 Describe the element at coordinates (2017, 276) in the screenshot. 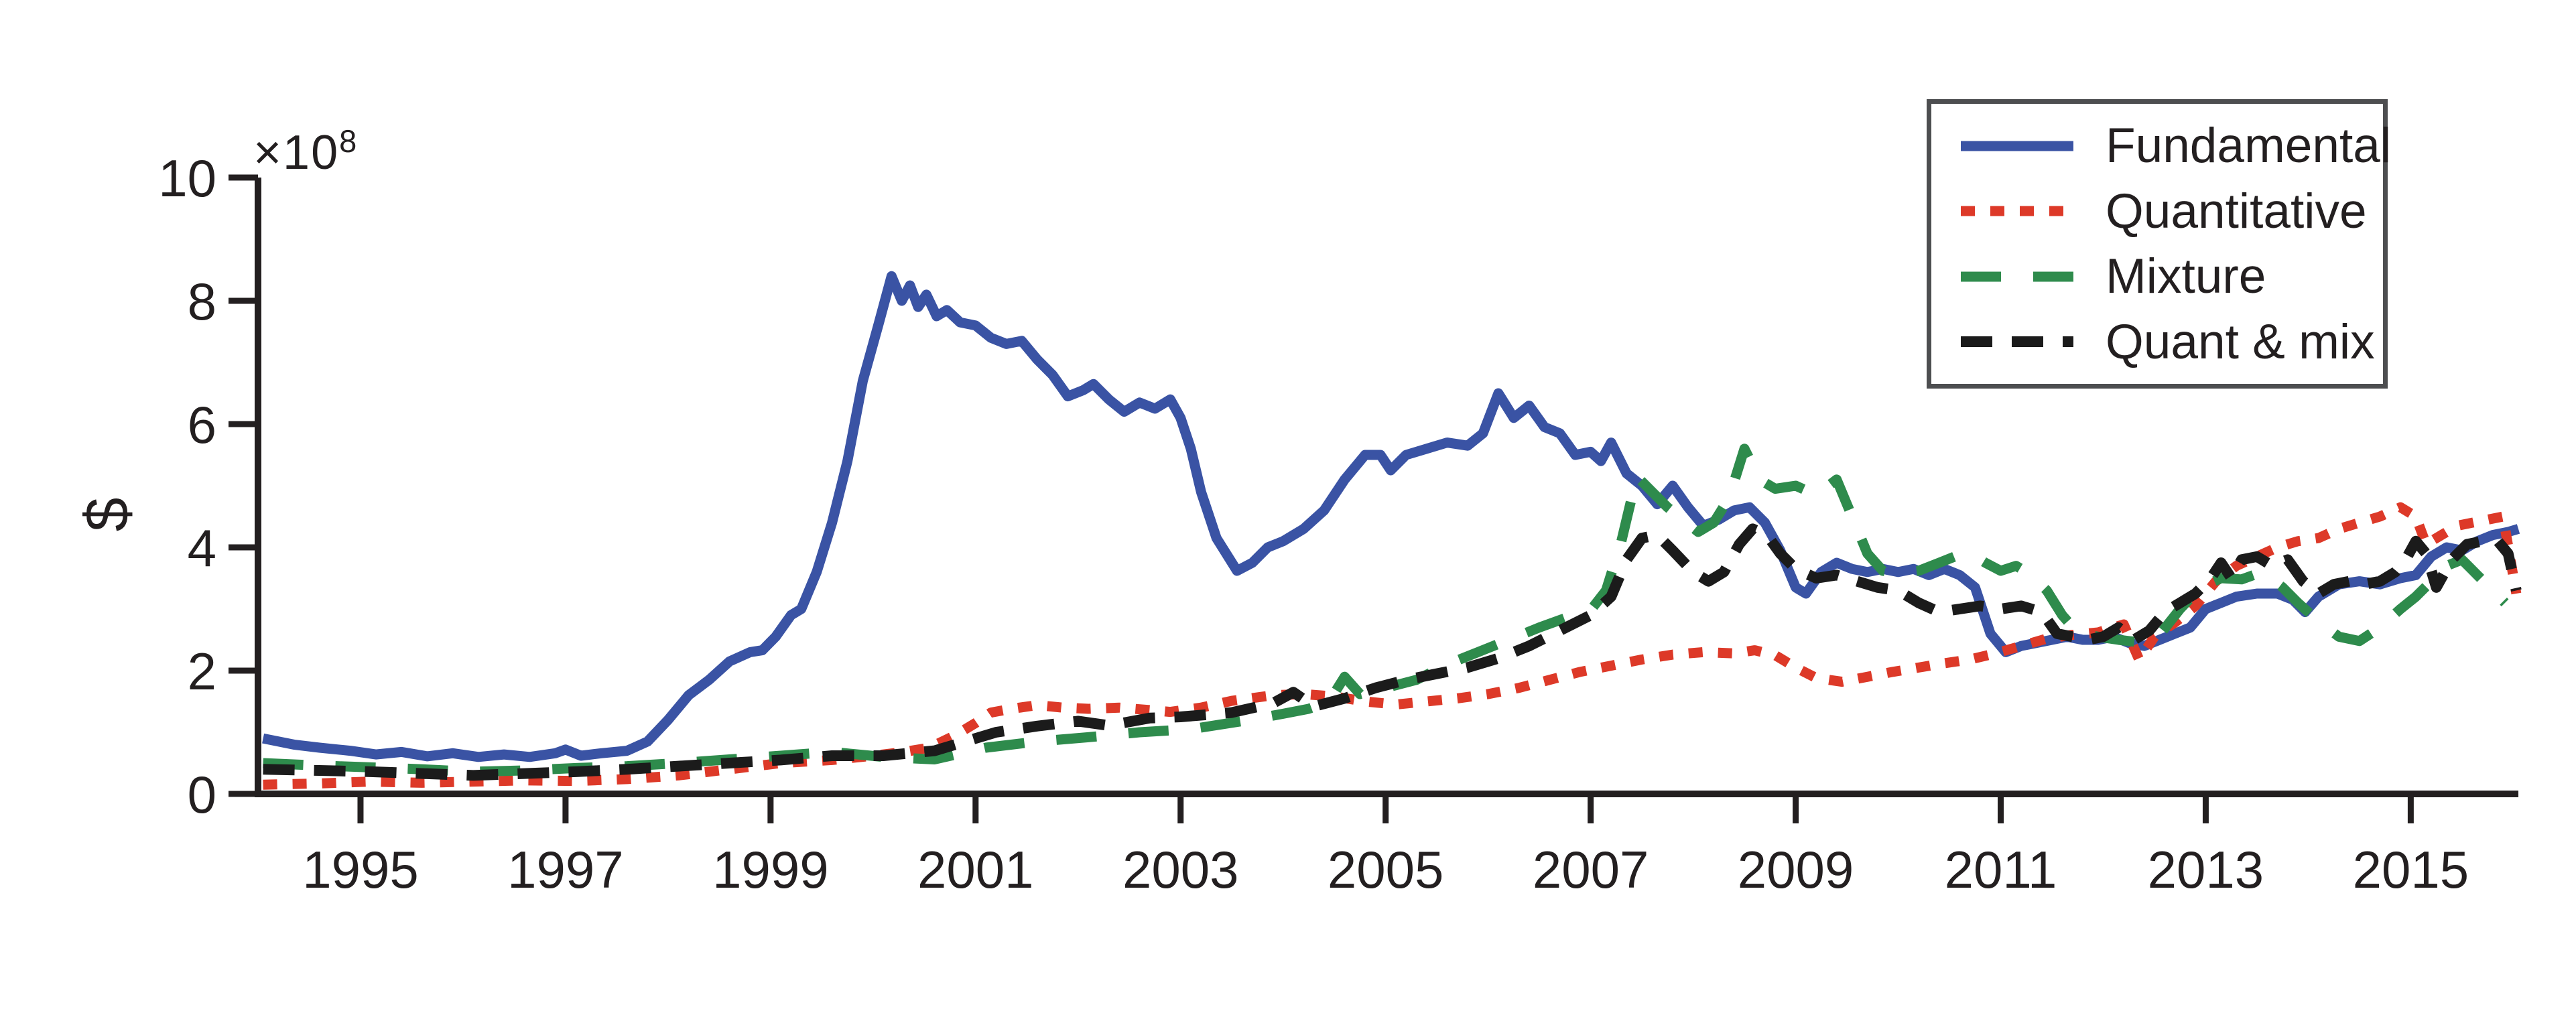

I see `legend-swatch-mixture-line` at that location.